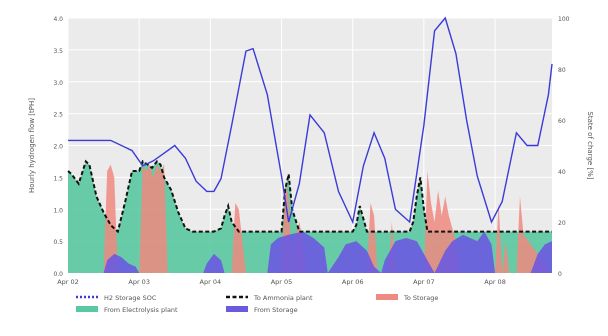 This screenshot has height=336, width=608. Describe the element at coordinates (58, 51) in the screenshot. I see `y-tick-label-left: 3.5` at that location.